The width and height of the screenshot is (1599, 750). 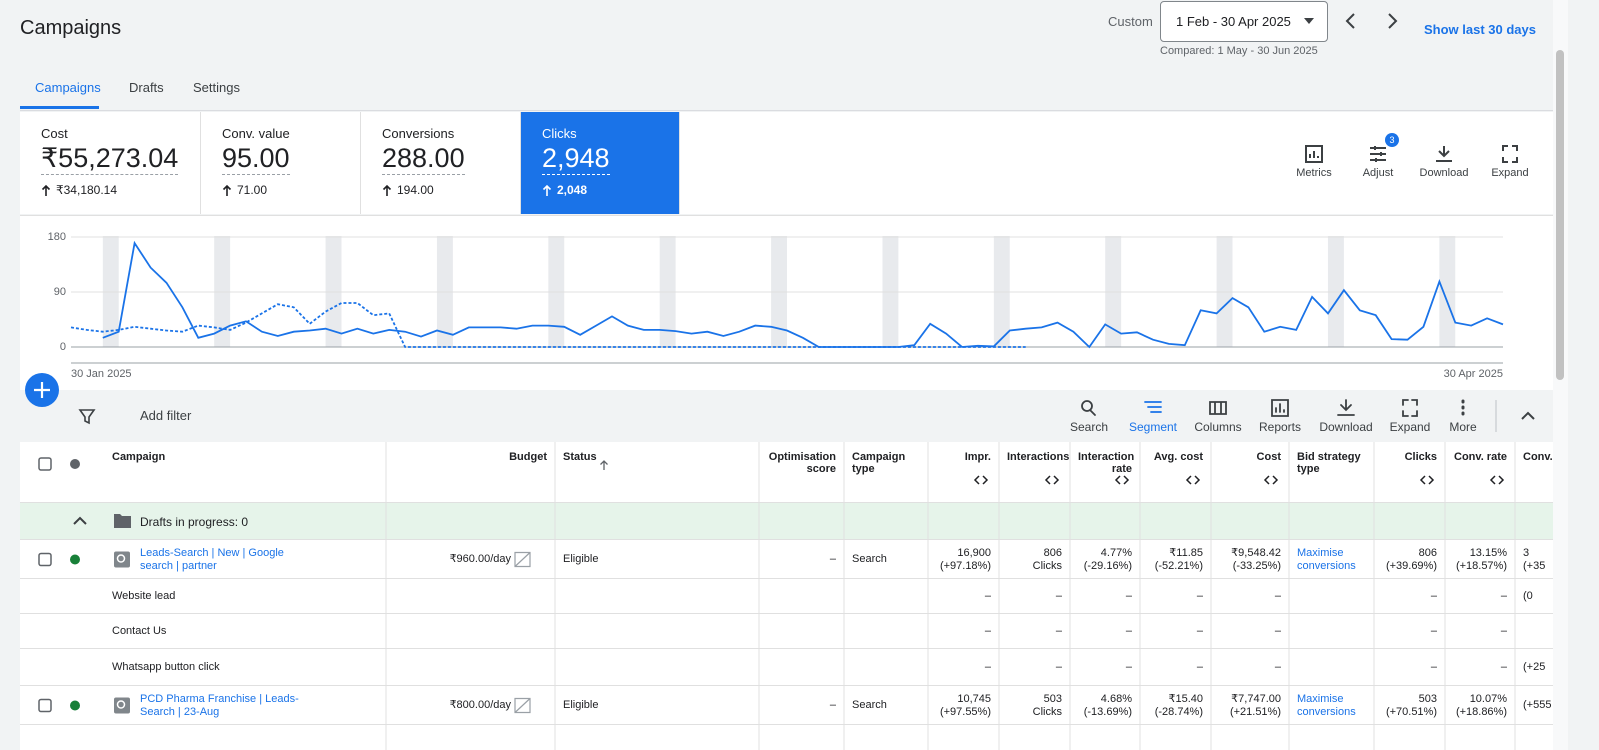 I want to click on show-last-link: Show last 30 days, so click(x=1480, y=29).